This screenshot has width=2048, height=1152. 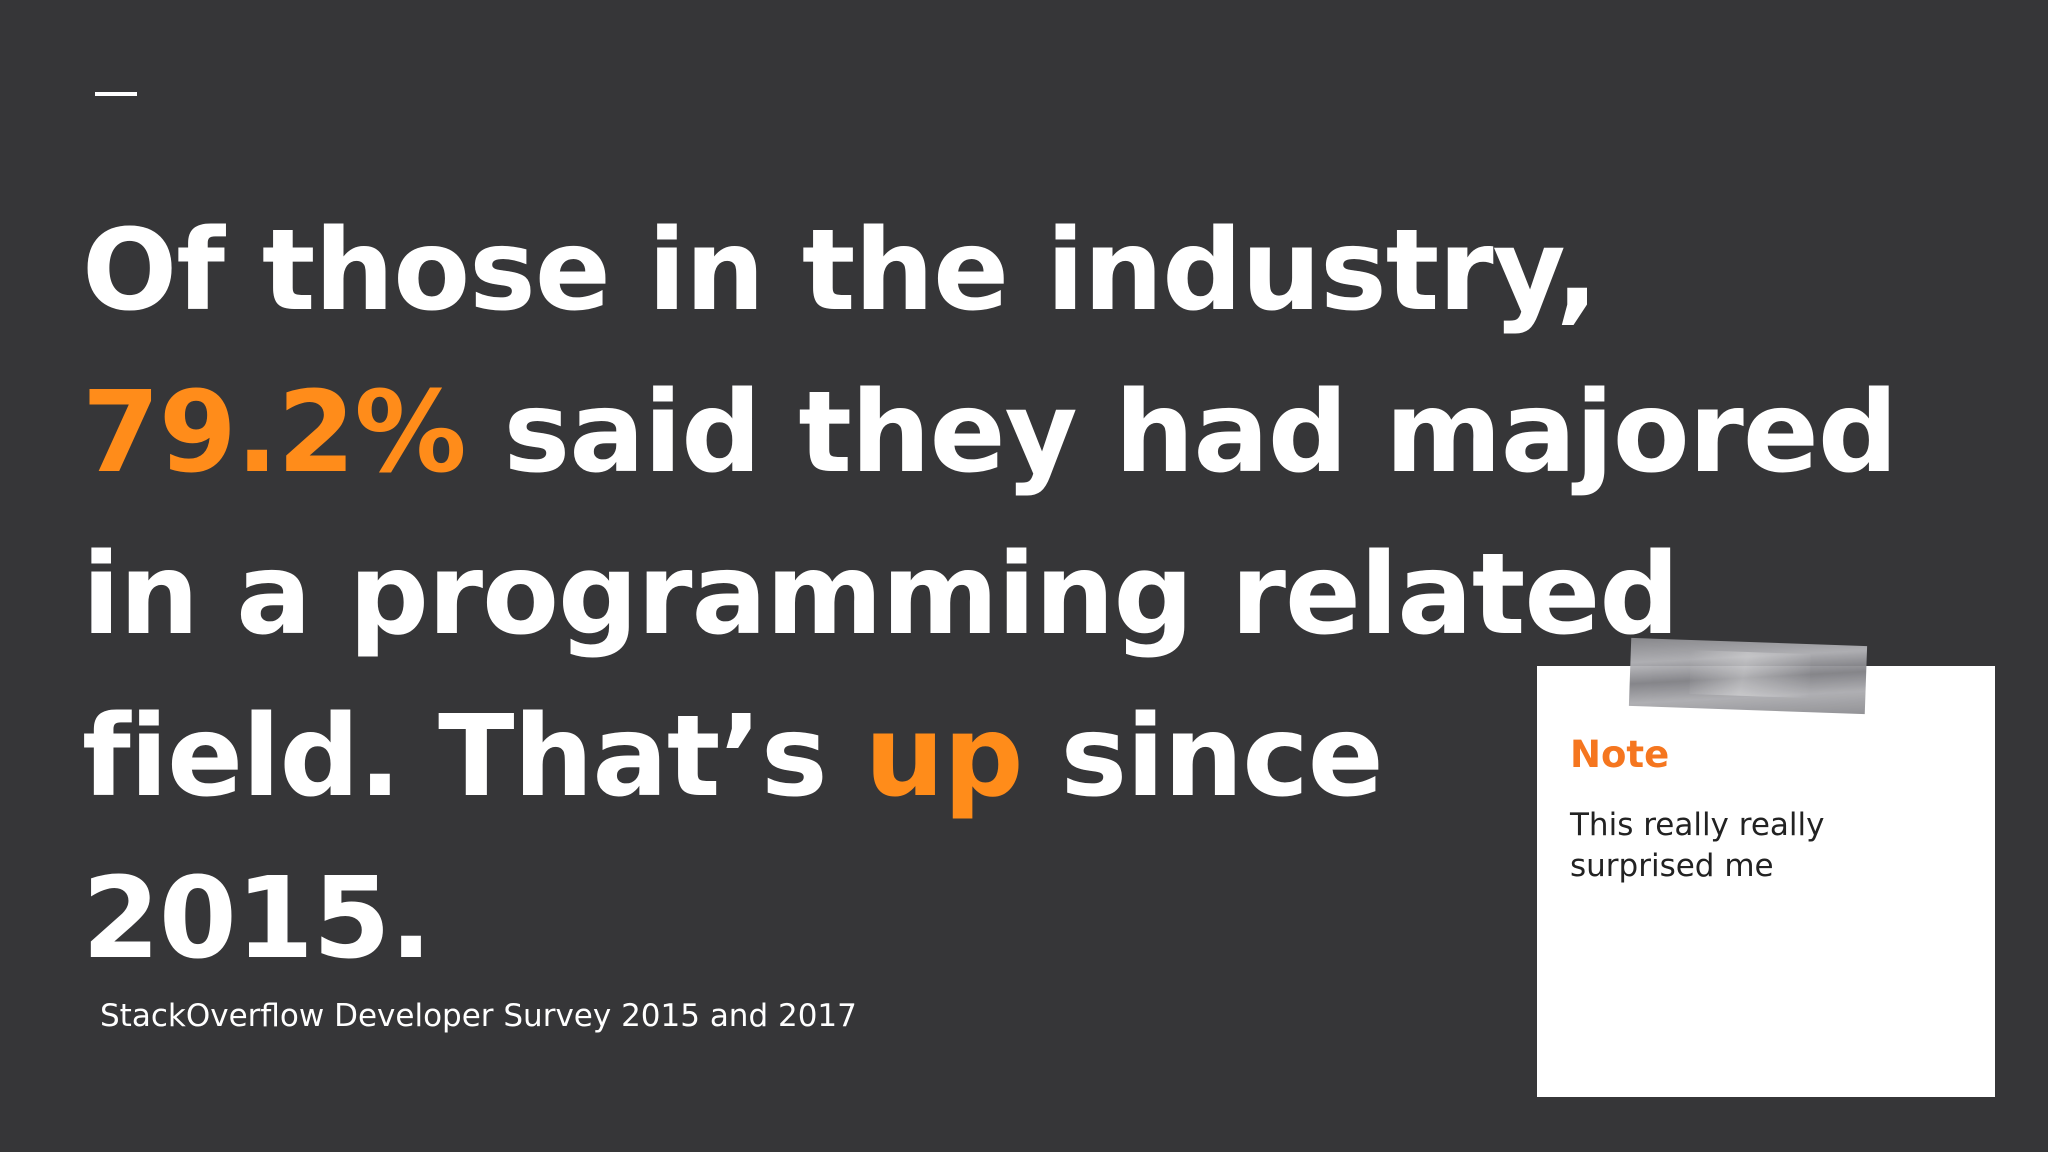 I want to click on headline-text: Of those in the industry,, so click(x=840, y=271).